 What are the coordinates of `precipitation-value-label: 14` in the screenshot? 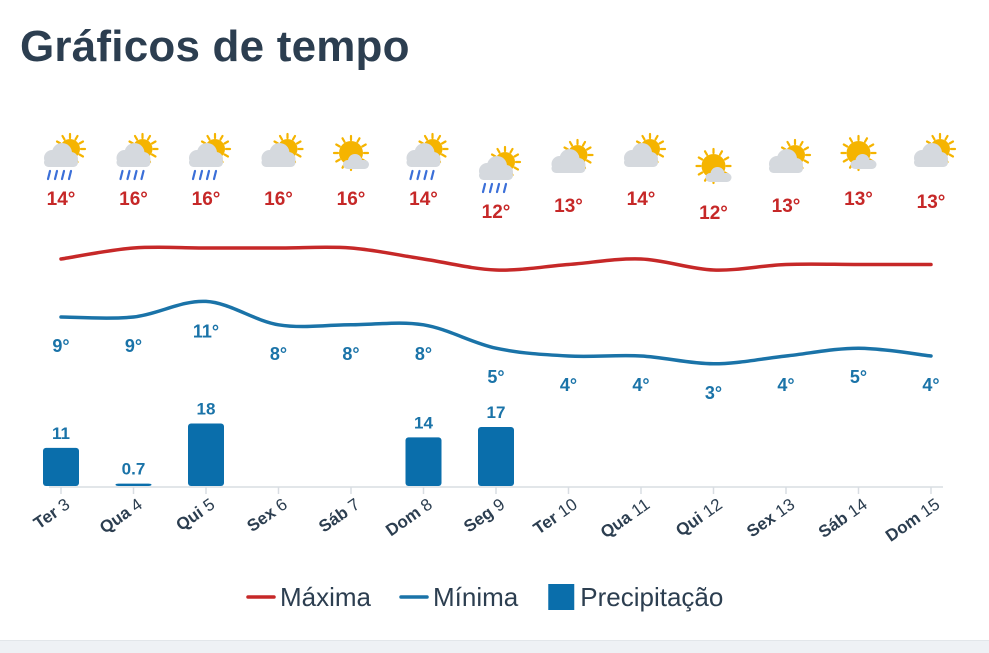 It's located at (423, 422).